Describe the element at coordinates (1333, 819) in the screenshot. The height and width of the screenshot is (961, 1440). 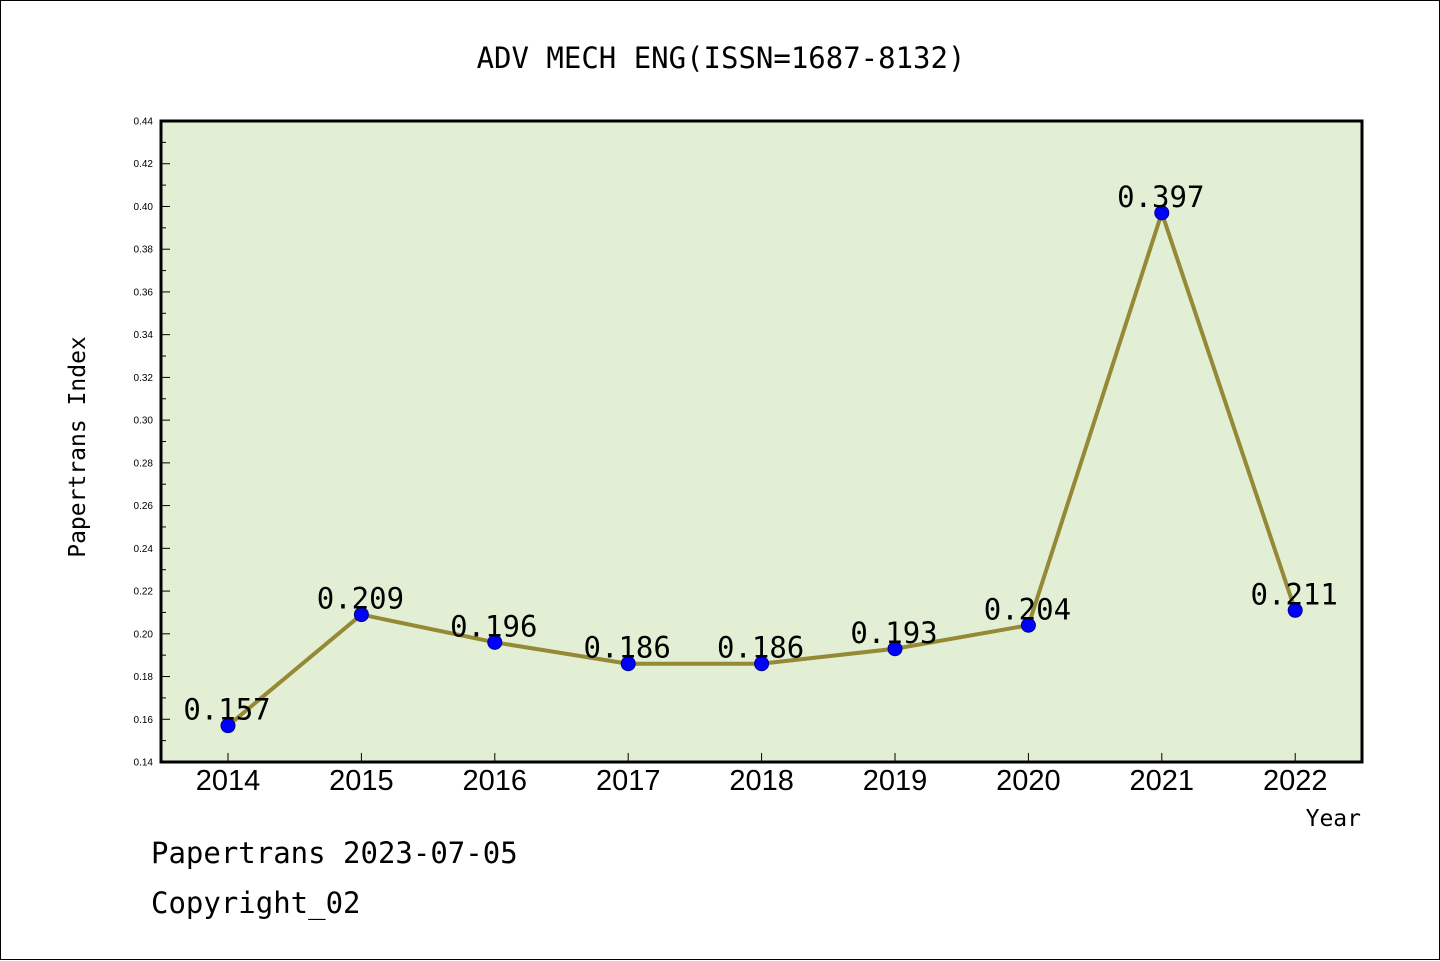
I see `x-axis-title: Year` at that location.